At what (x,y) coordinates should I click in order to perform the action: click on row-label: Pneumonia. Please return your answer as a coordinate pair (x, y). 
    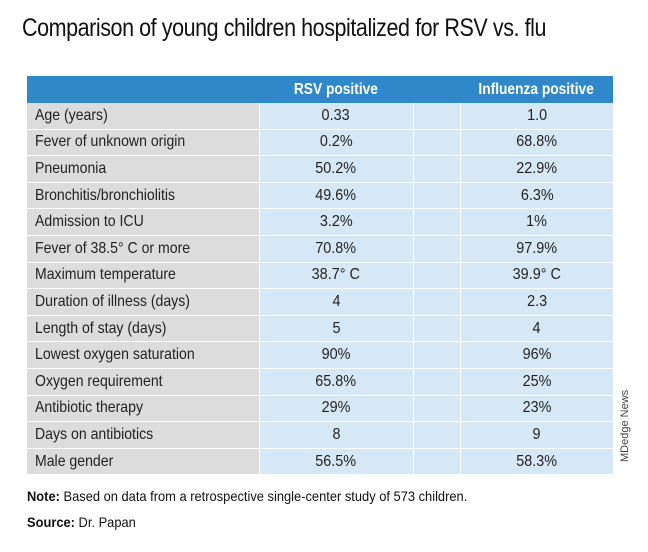
    Looking at the image, I should click on (143, 169).